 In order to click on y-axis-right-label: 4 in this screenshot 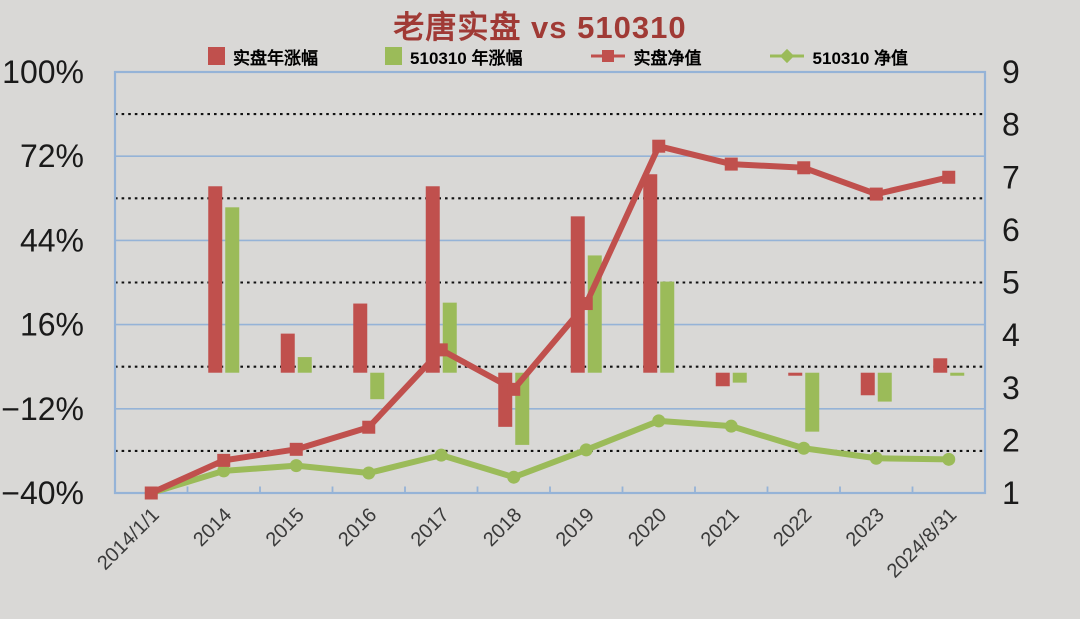, I will do `click(1011, 335)`.